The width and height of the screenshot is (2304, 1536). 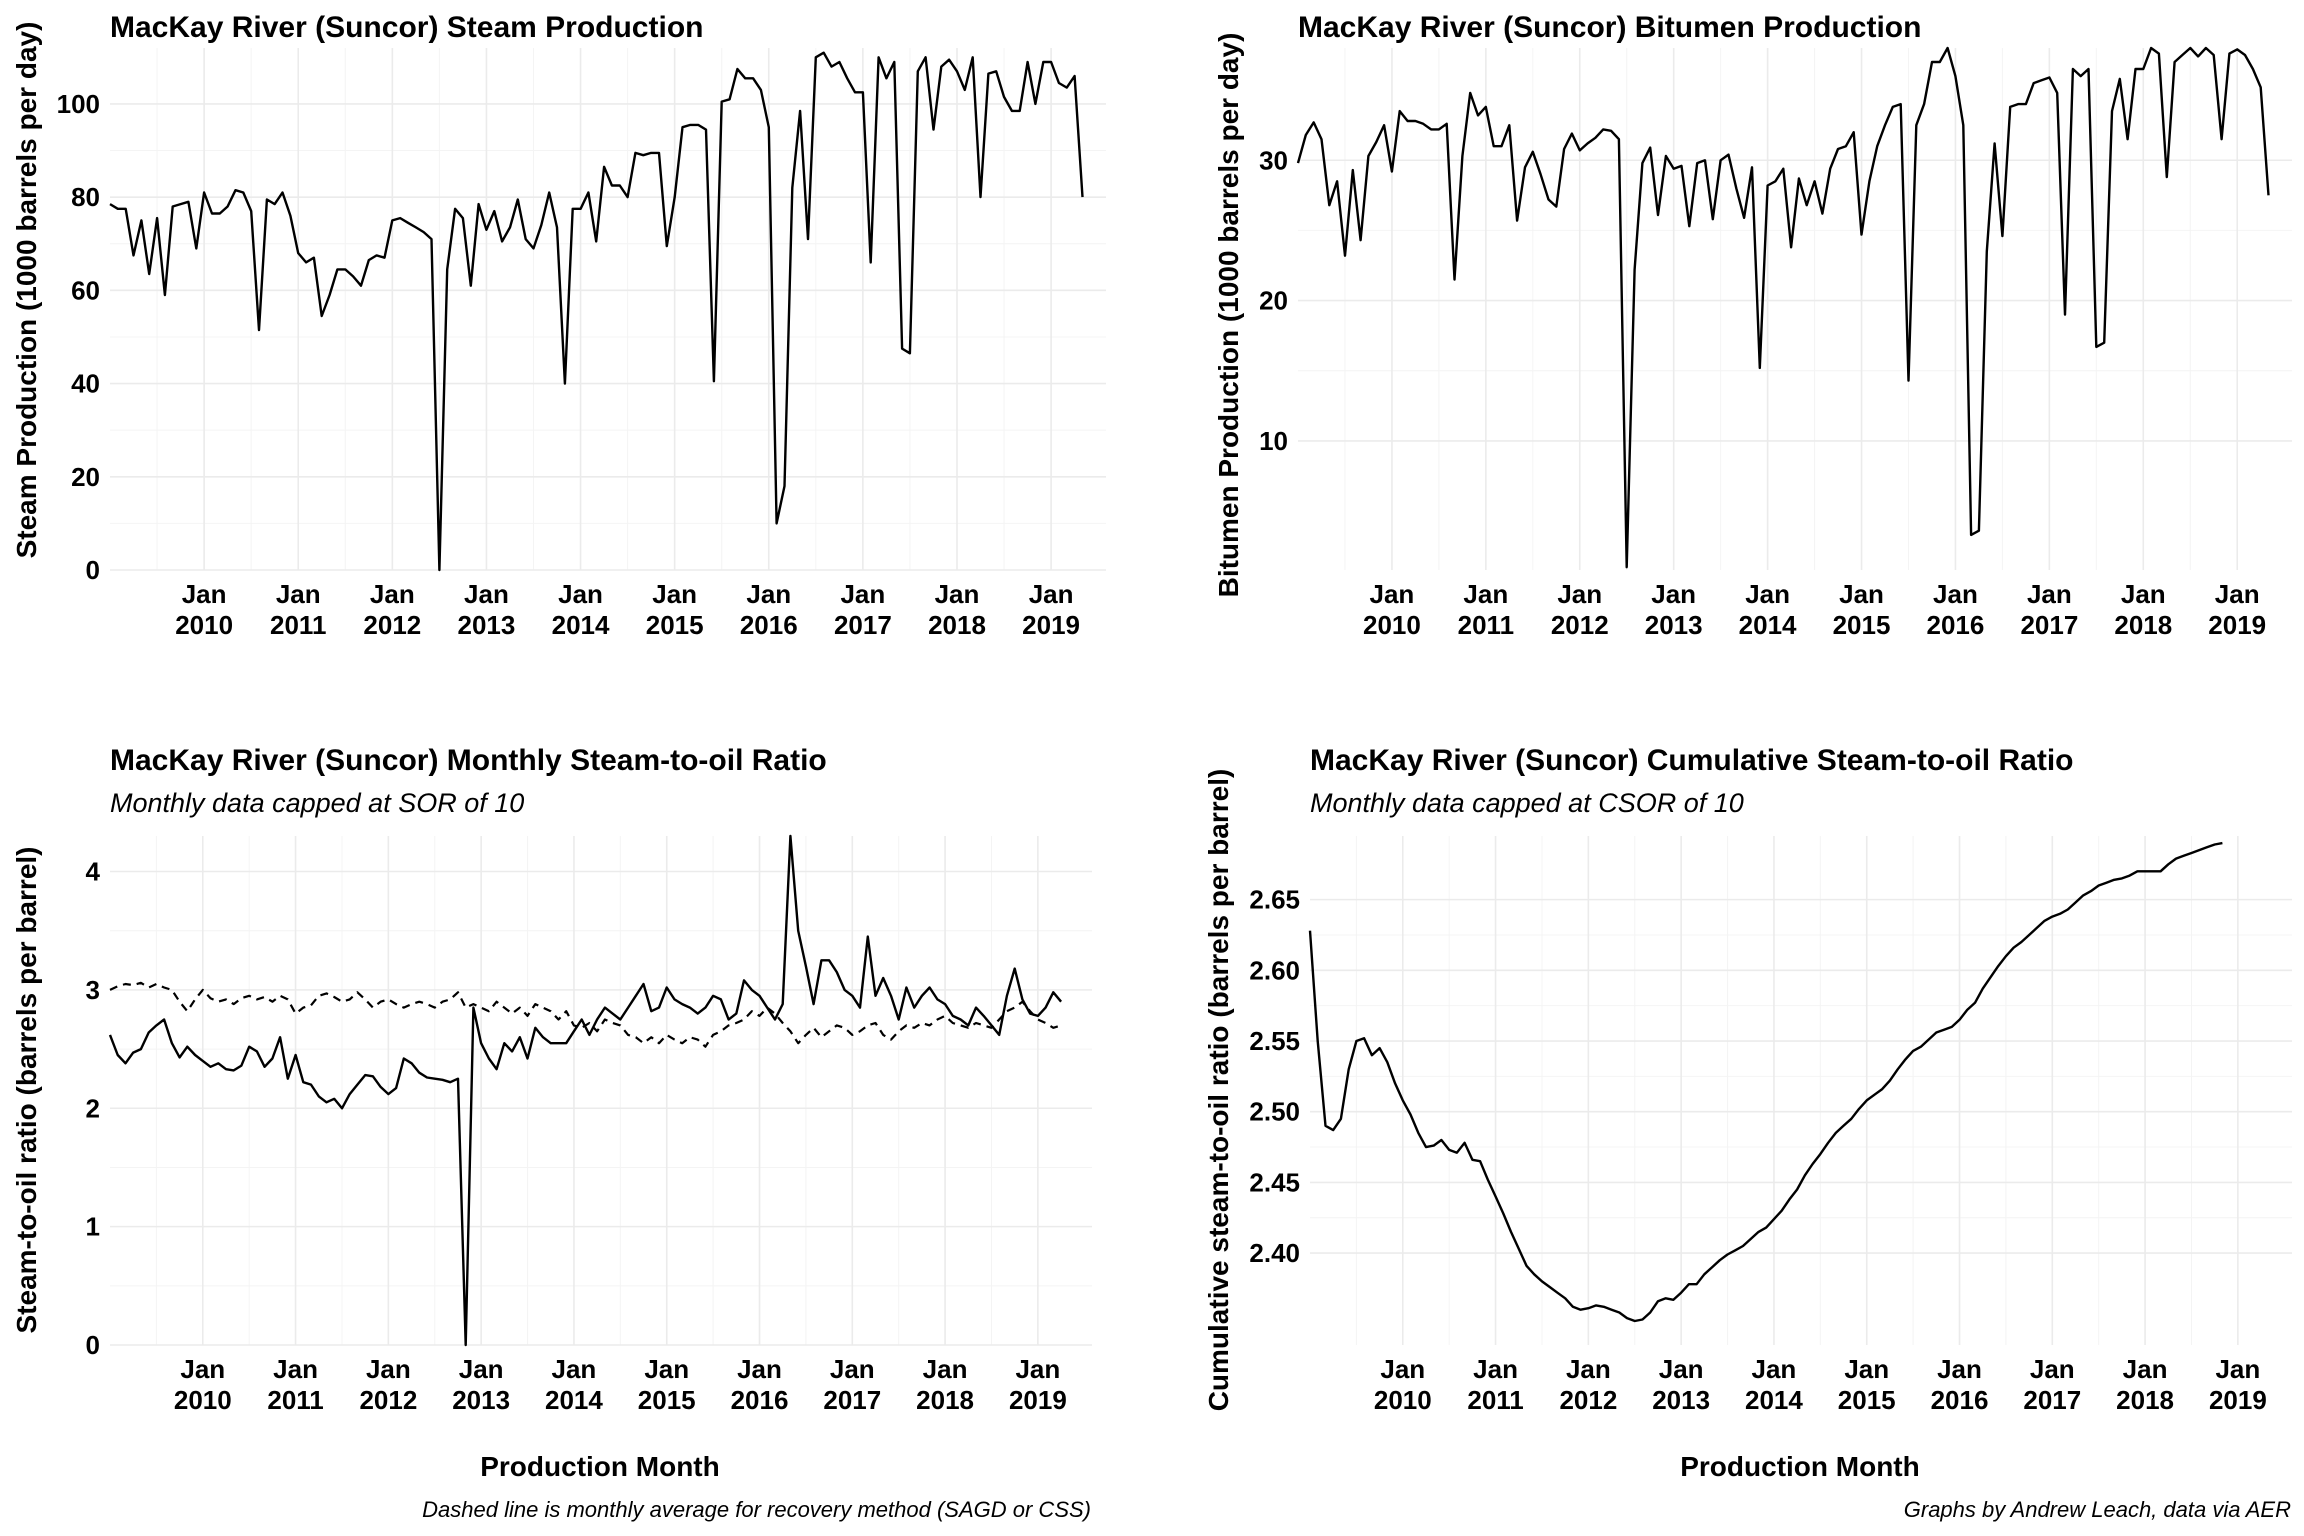 What do you see at coordinates (295, 1400) in the screenshot?
I see `sor-x-tick-year: 2011` at bounding box center [295, 1400].